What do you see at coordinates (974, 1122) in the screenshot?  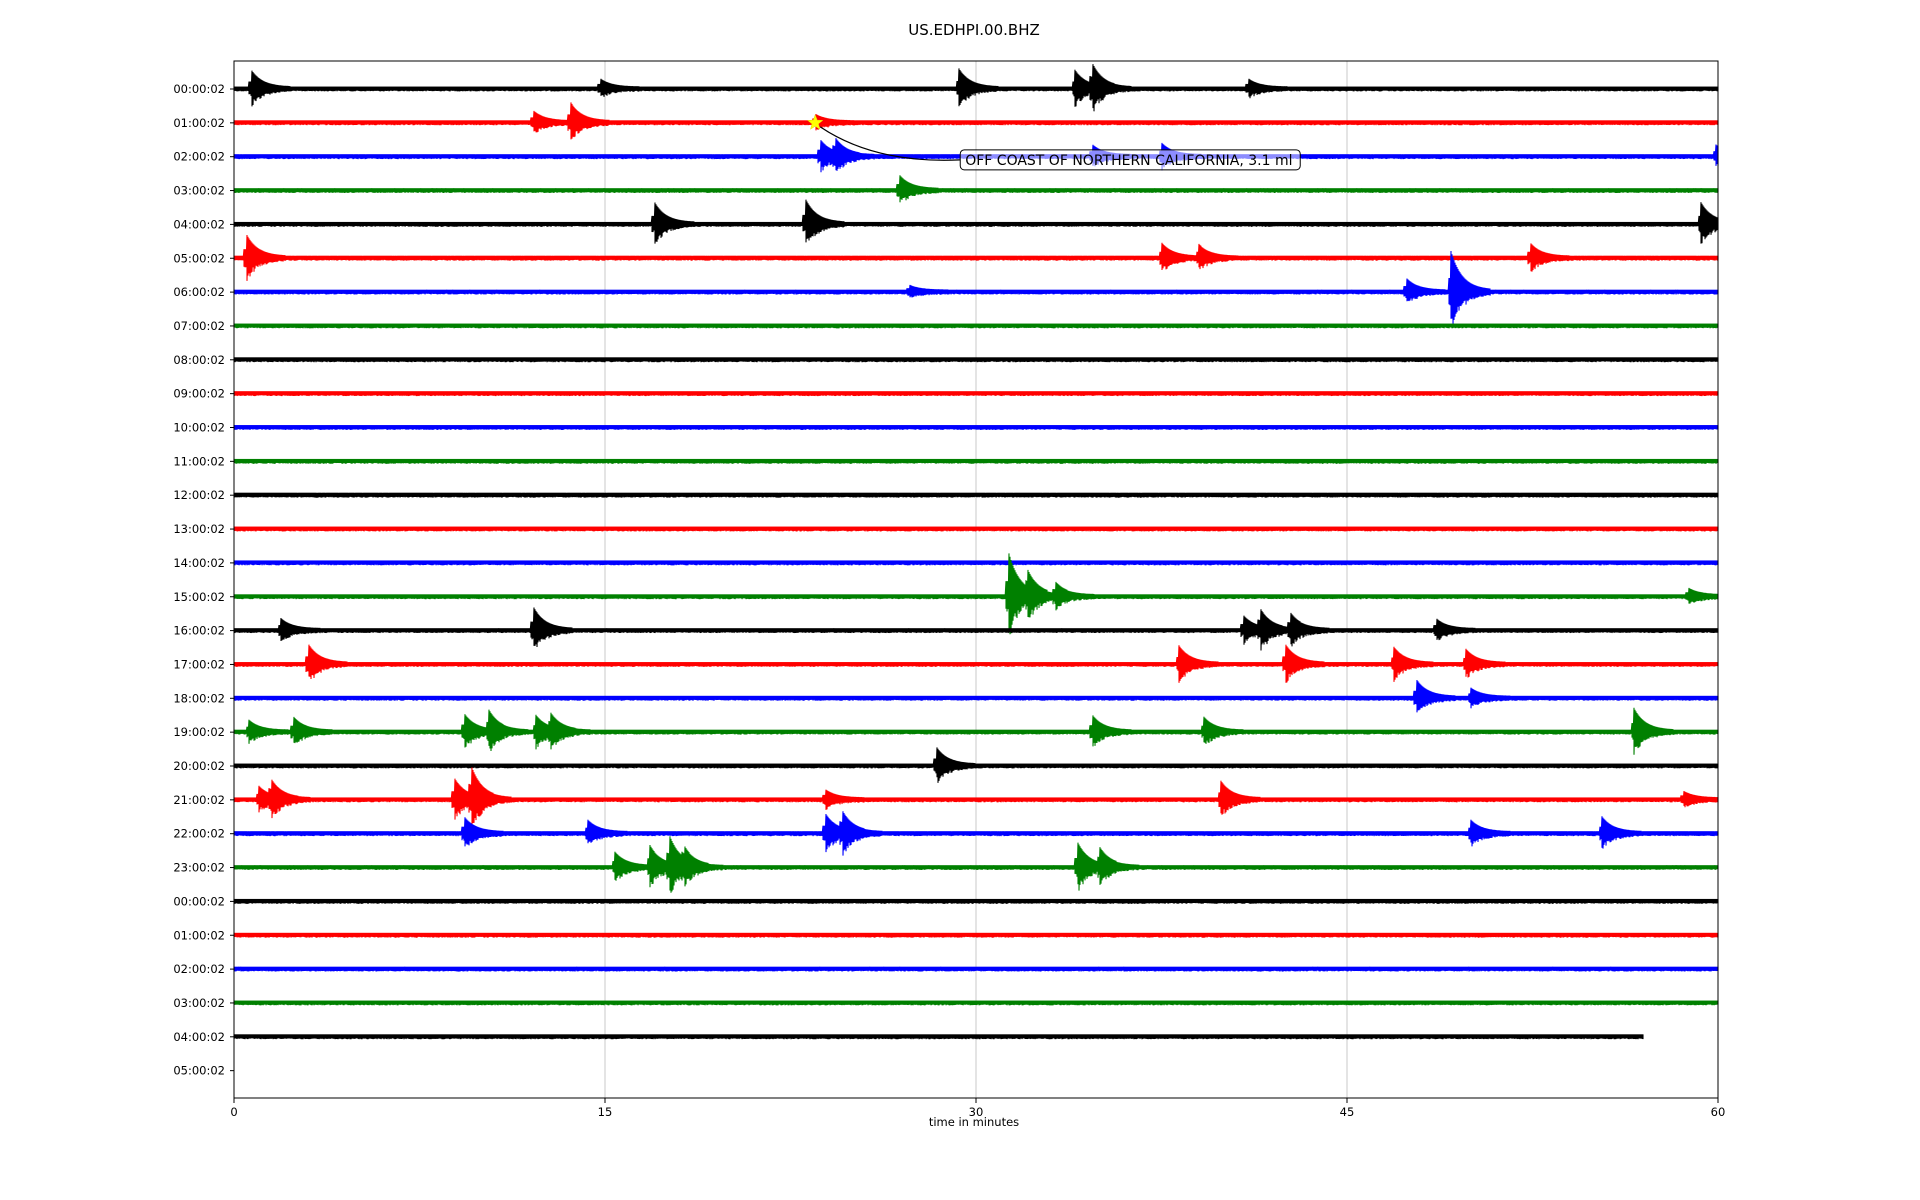 I see `x-axis-label: time in minutes` at bounding box center [974, 1122].